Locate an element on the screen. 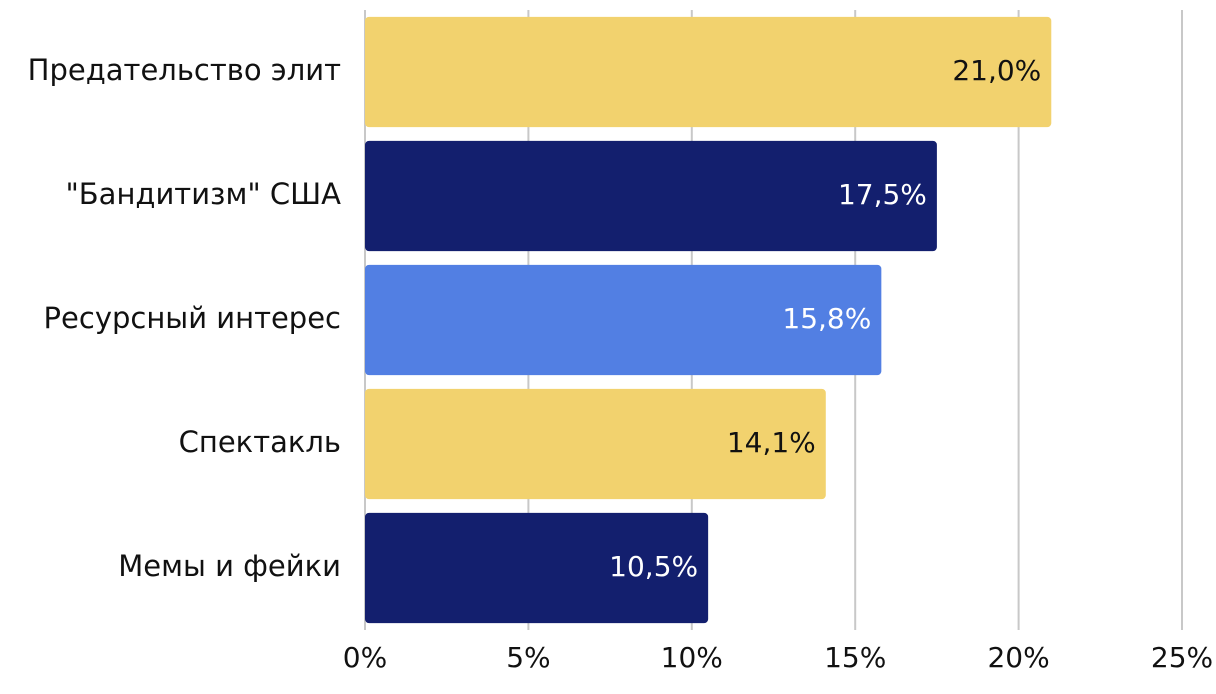 The height and width of the screenshot is (694, 1216). value-label: 17,5% is located at coordinates (882, 194).